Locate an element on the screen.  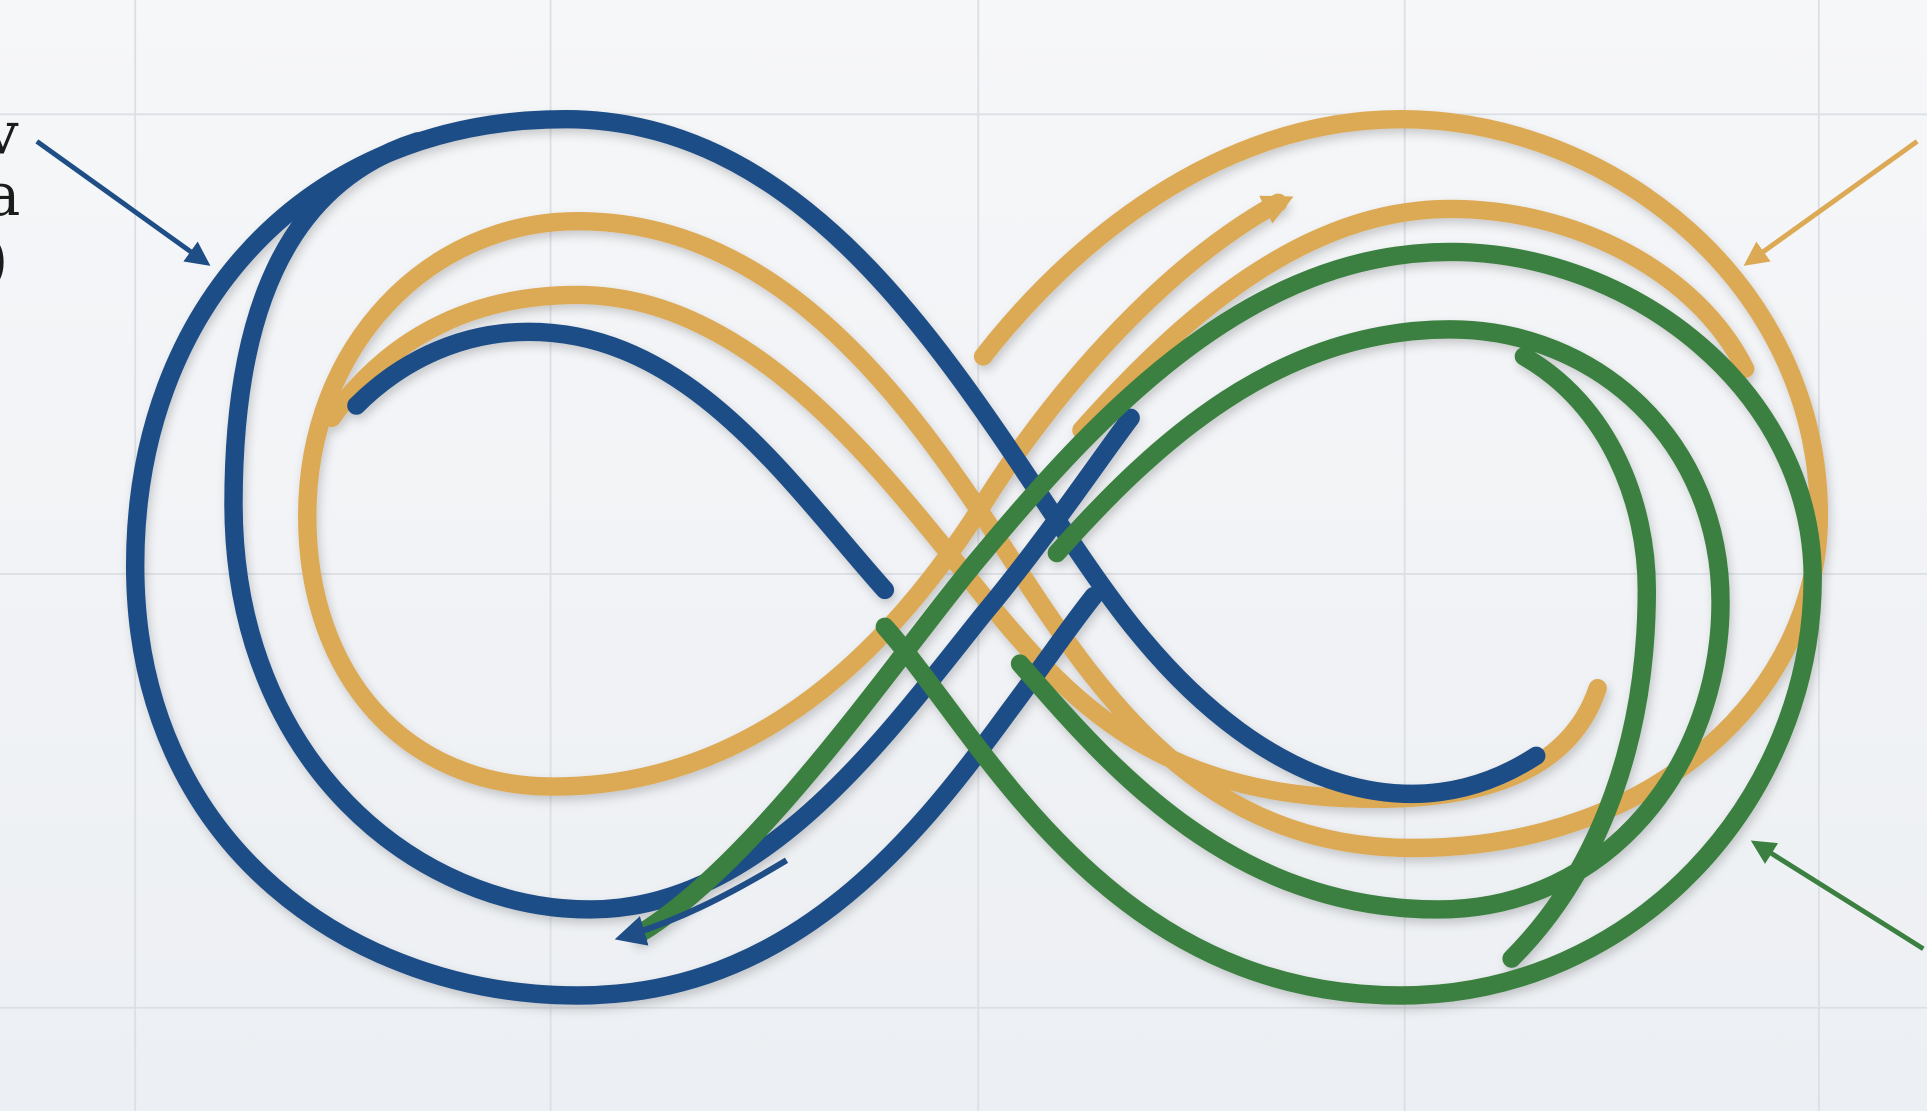
label-fragment: v is located at coordinates (9, 133).